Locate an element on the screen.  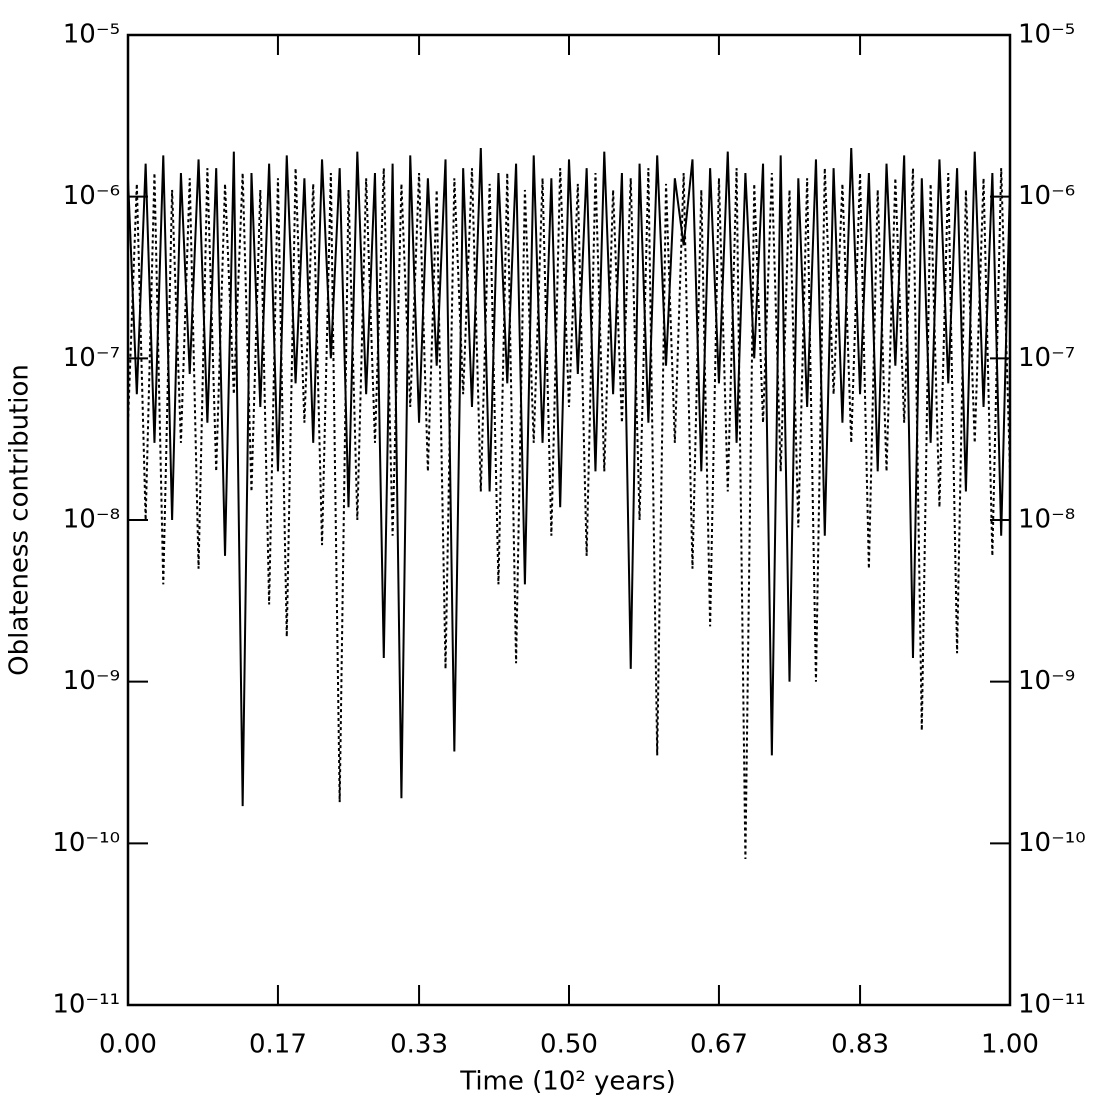
x-tick-label: 0.83 is located at coordinates (860, 1045).